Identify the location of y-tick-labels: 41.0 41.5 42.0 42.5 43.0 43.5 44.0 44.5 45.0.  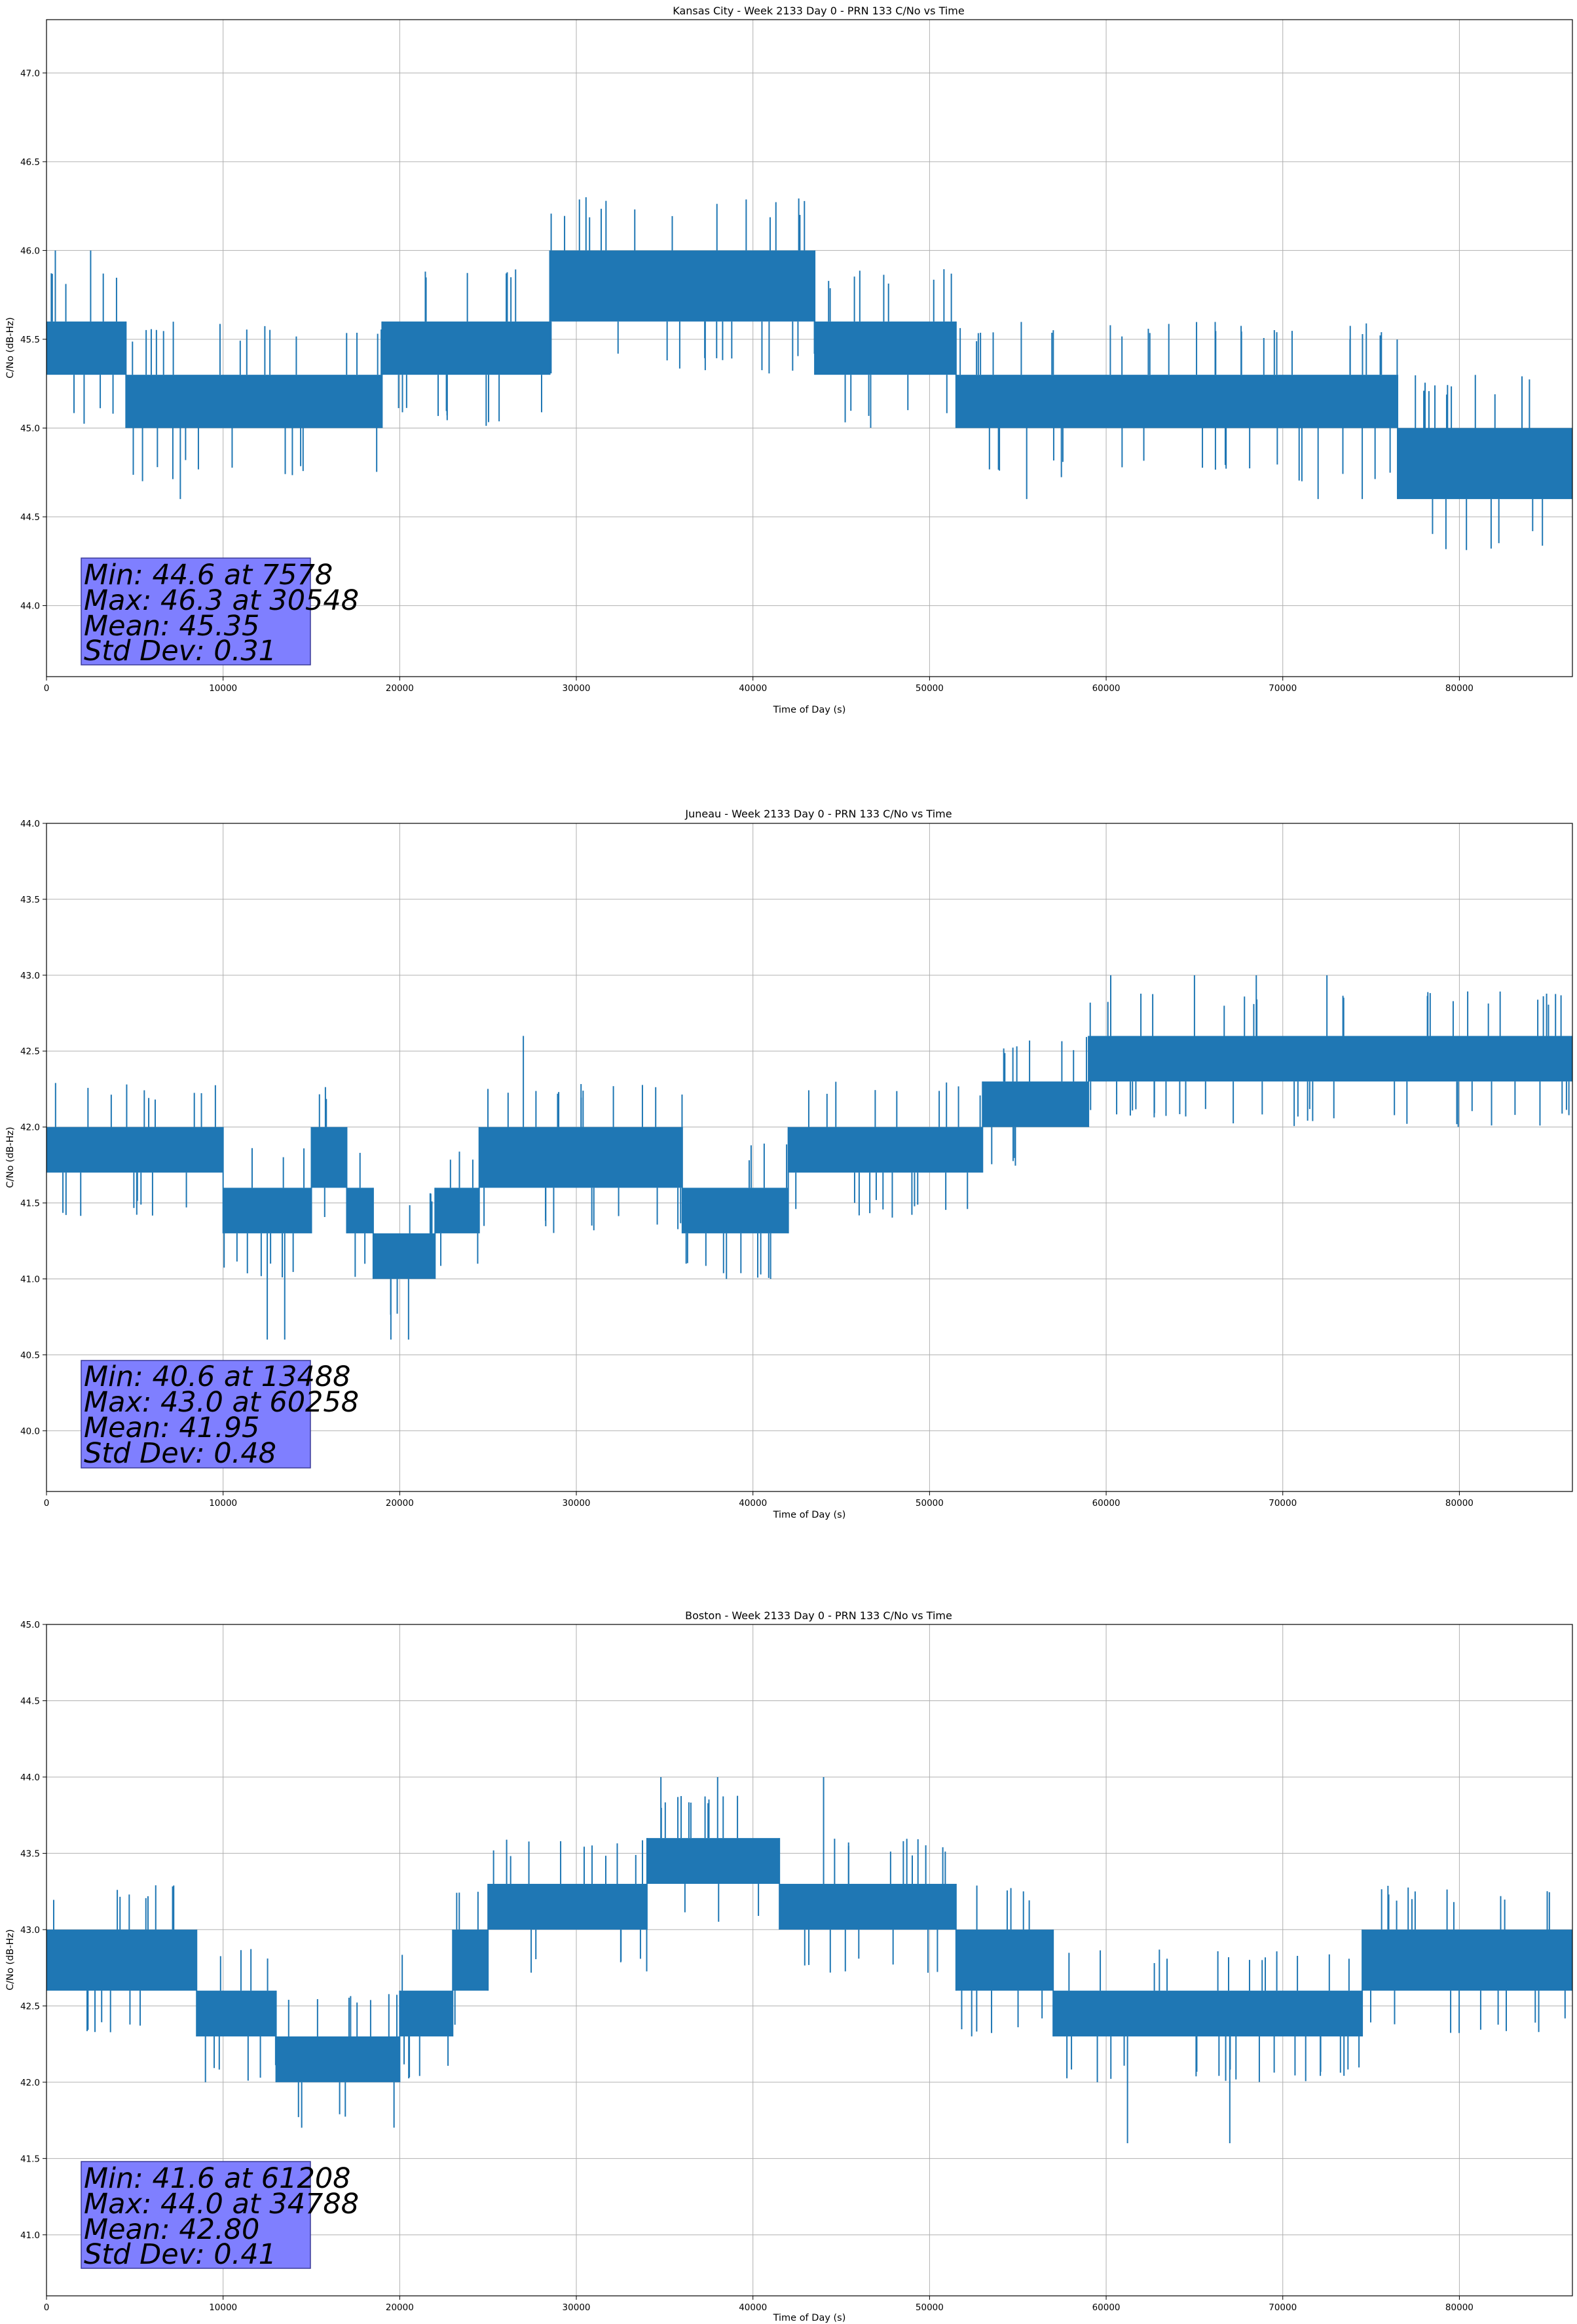
(33, 1930).